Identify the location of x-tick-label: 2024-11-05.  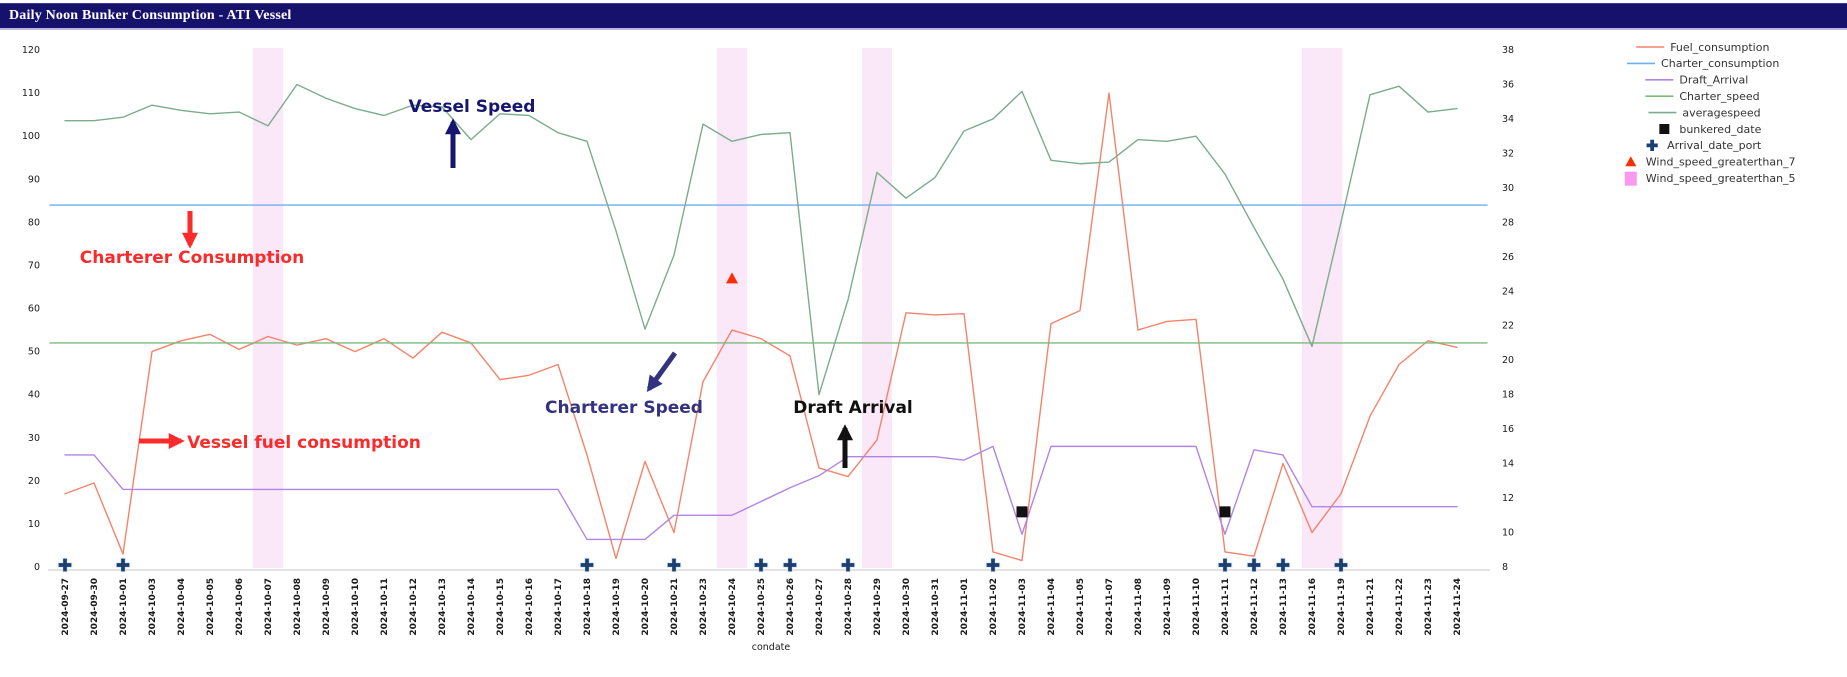
(1081, 607).